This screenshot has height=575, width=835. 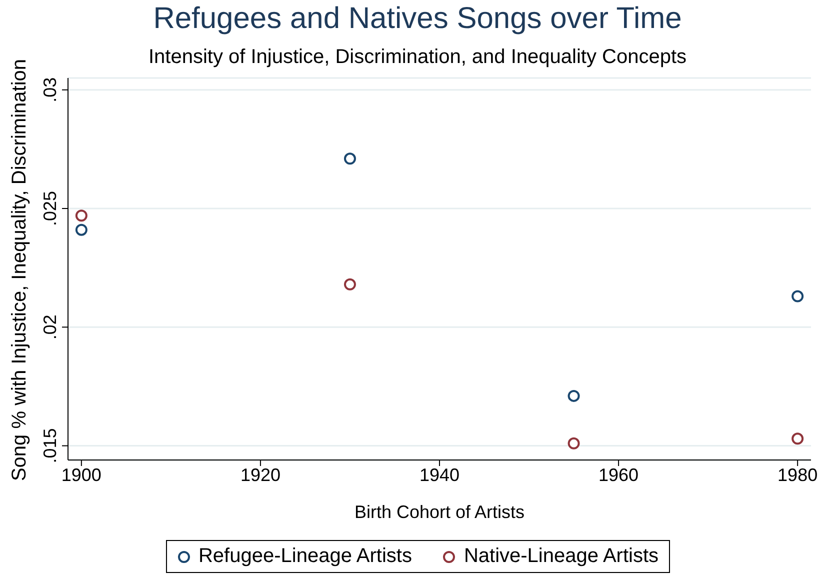 I want to click on y-tick-label: .015, so click(x=50, y=446).